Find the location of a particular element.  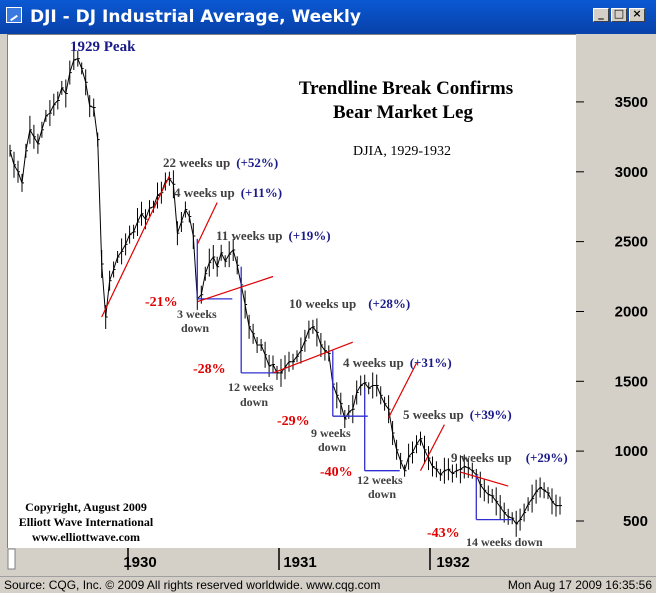

annotation-up-7-pct: (+29%) is located at coordinates (547, 457).